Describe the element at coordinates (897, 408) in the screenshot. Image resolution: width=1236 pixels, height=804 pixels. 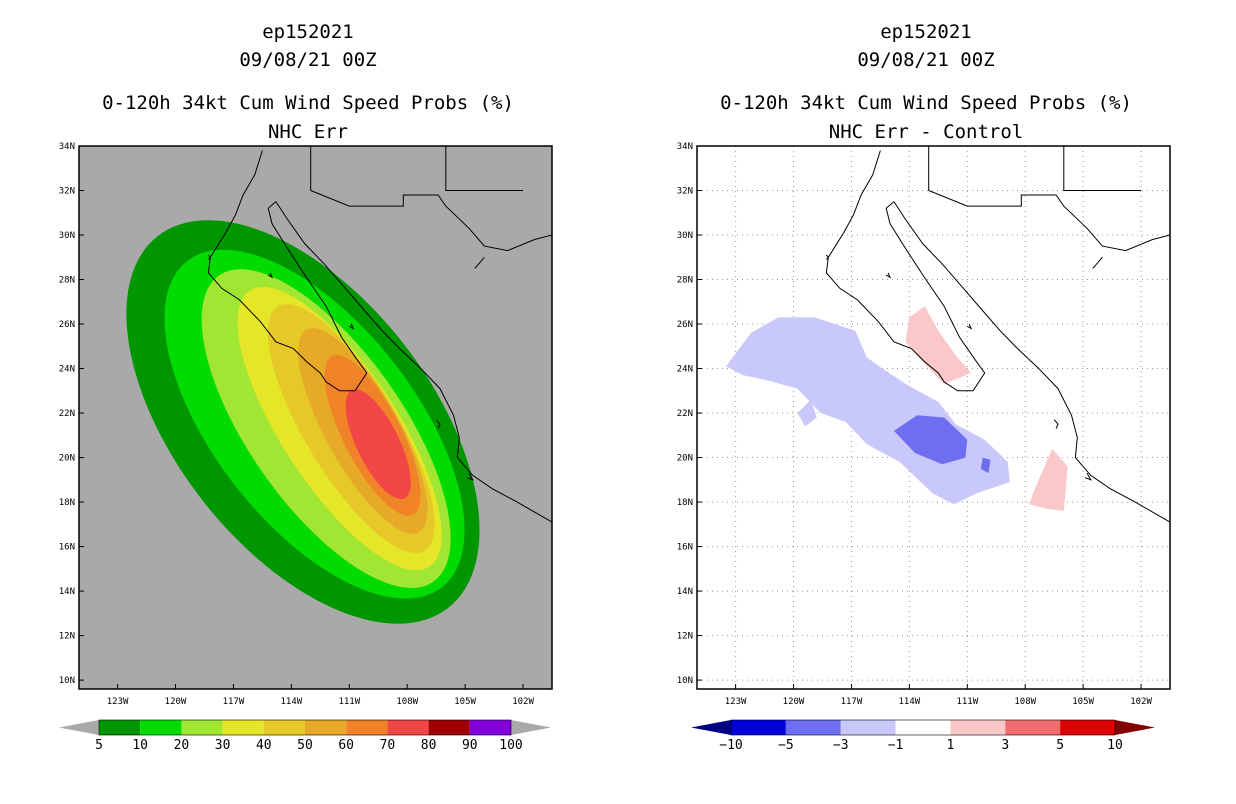
I see `right-difference-regions` at that location.